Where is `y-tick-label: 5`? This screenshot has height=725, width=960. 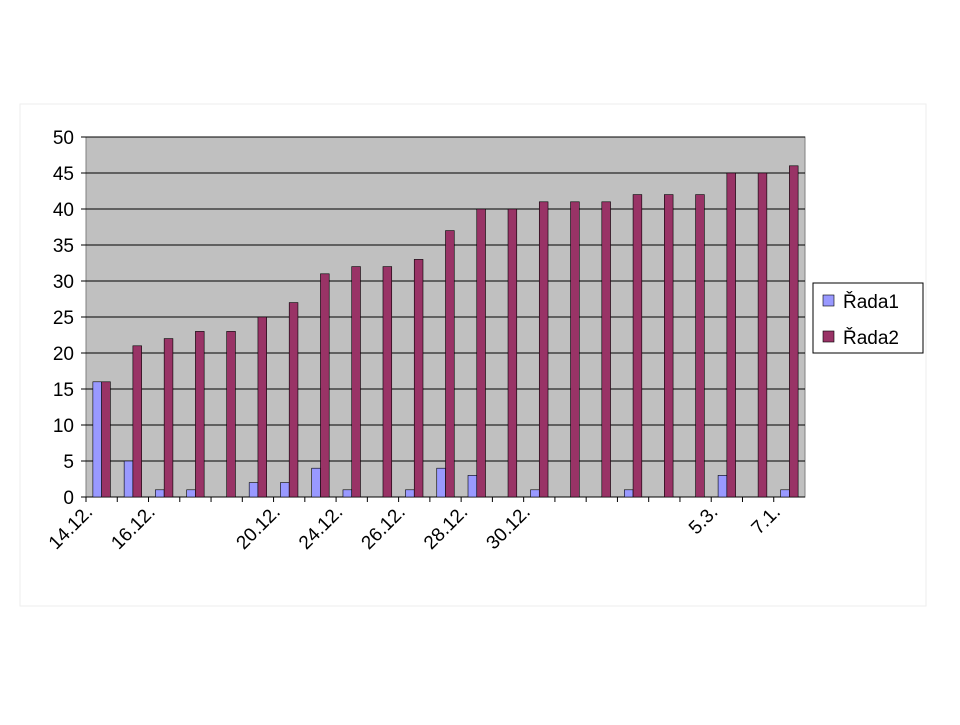 y-tick-label: 5 is located at coordinates (68, 462).